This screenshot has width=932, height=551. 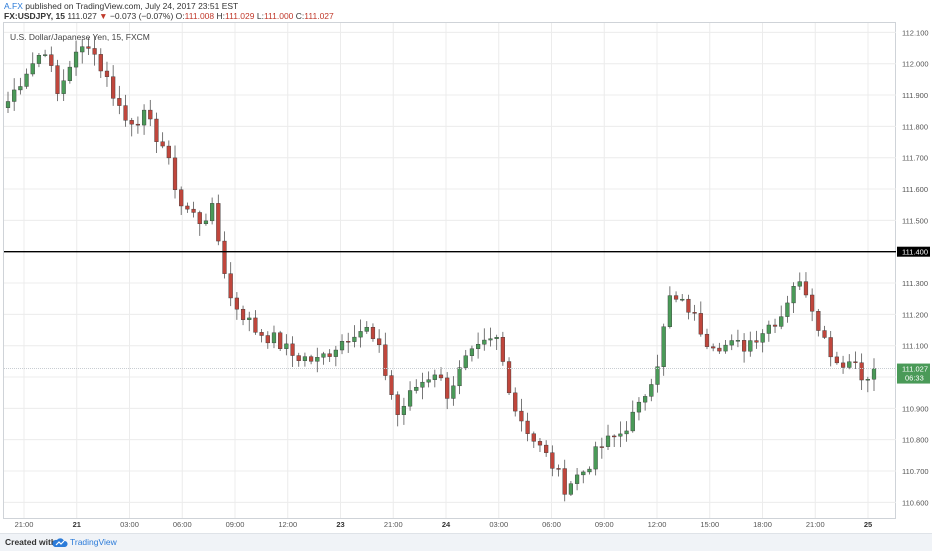 What do you see at coordinates (868, 524) in the screenshot?
I see `x-tick-label: 25` at bounding box center [868, 524].